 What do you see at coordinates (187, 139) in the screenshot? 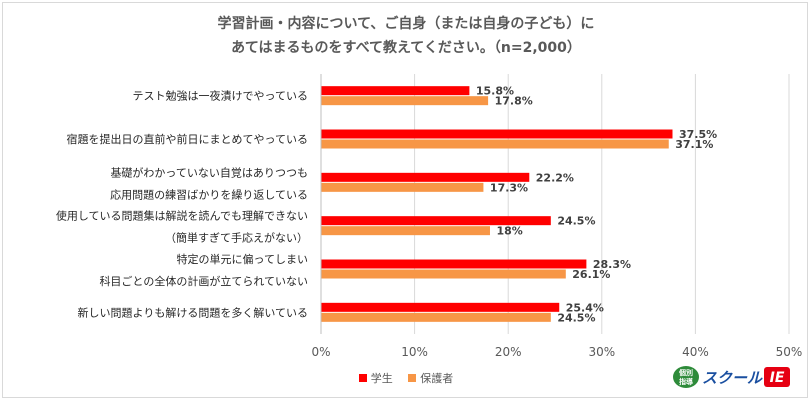
I see `category-label: 宿題を提出日の直前や前日にまとめてやっている` at bounding box center [187, 139].